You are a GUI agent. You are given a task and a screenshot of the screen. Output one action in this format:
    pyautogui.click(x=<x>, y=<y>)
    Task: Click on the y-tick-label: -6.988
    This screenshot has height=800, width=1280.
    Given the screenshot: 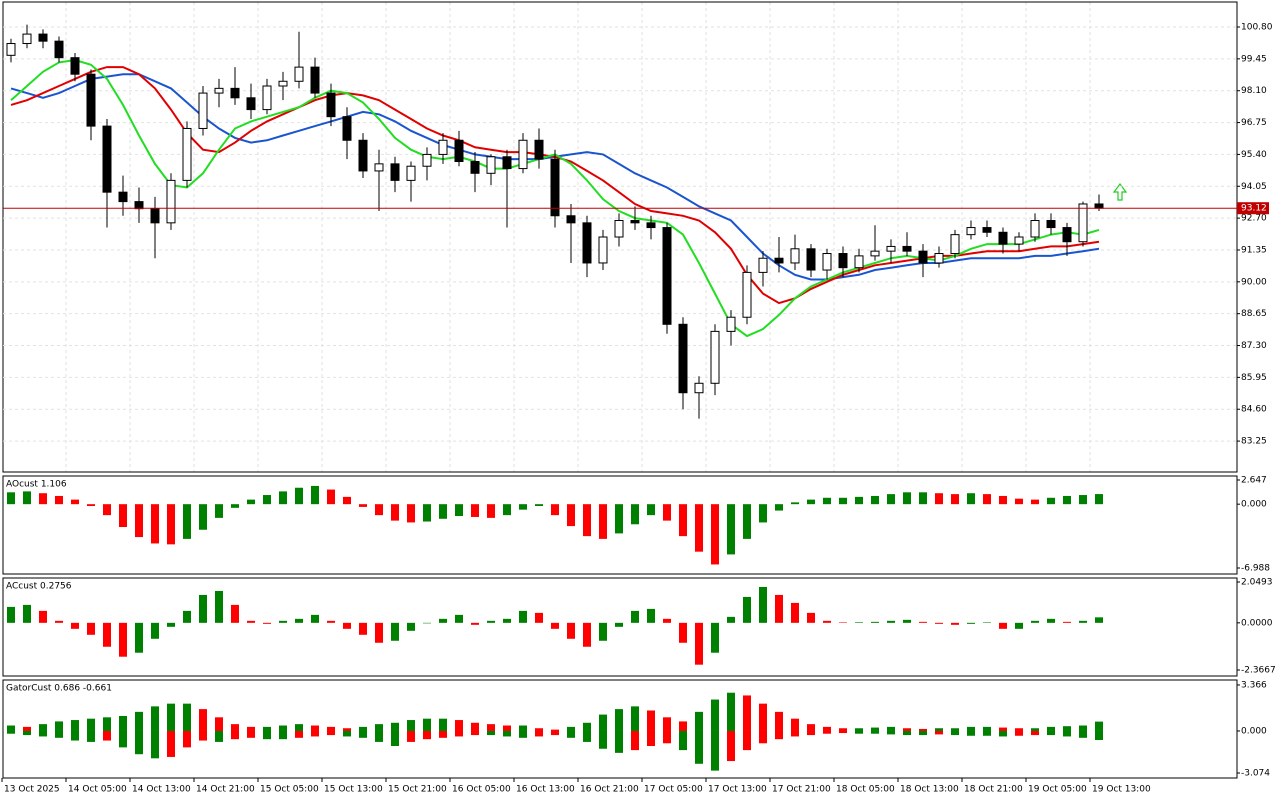 What is the action you would take?
    pyautogui.click(x=1255, y=568)
    